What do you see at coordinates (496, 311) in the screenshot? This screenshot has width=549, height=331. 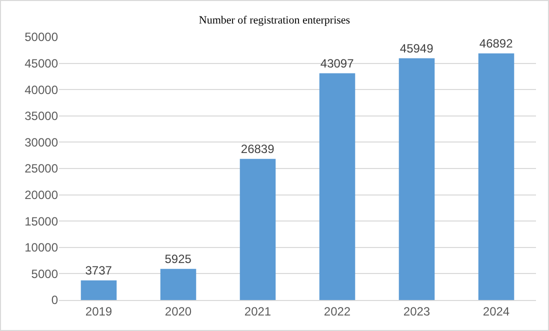 I see `x-tick-label: 2024` at bounding box center [496, 311].